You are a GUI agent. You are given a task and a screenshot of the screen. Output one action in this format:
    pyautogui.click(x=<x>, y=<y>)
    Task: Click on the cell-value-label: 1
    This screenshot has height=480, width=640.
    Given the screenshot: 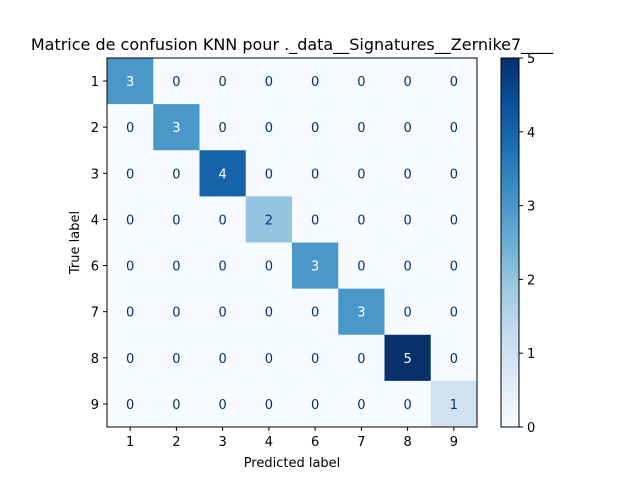 What is the action you would take?
    pyautogui.click(x=454, y=405)
    